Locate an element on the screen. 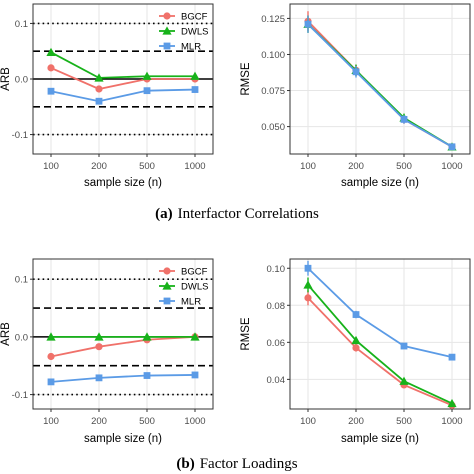  caption-a: (a) Interfactor Correlations is located at coordinates (237, 214).